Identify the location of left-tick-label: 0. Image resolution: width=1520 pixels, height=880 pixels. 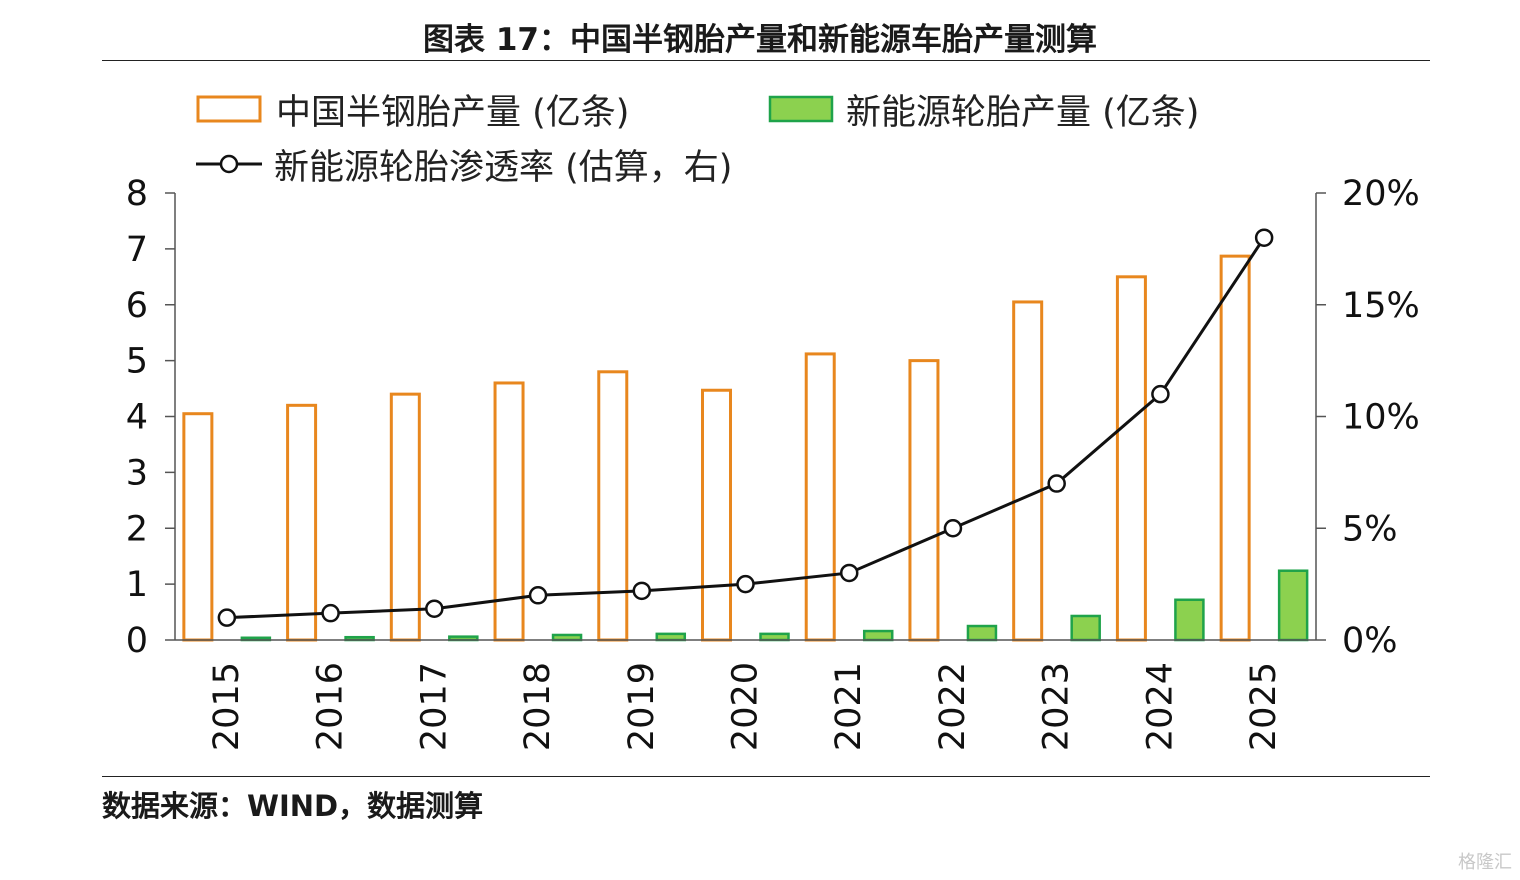
(137, 641).